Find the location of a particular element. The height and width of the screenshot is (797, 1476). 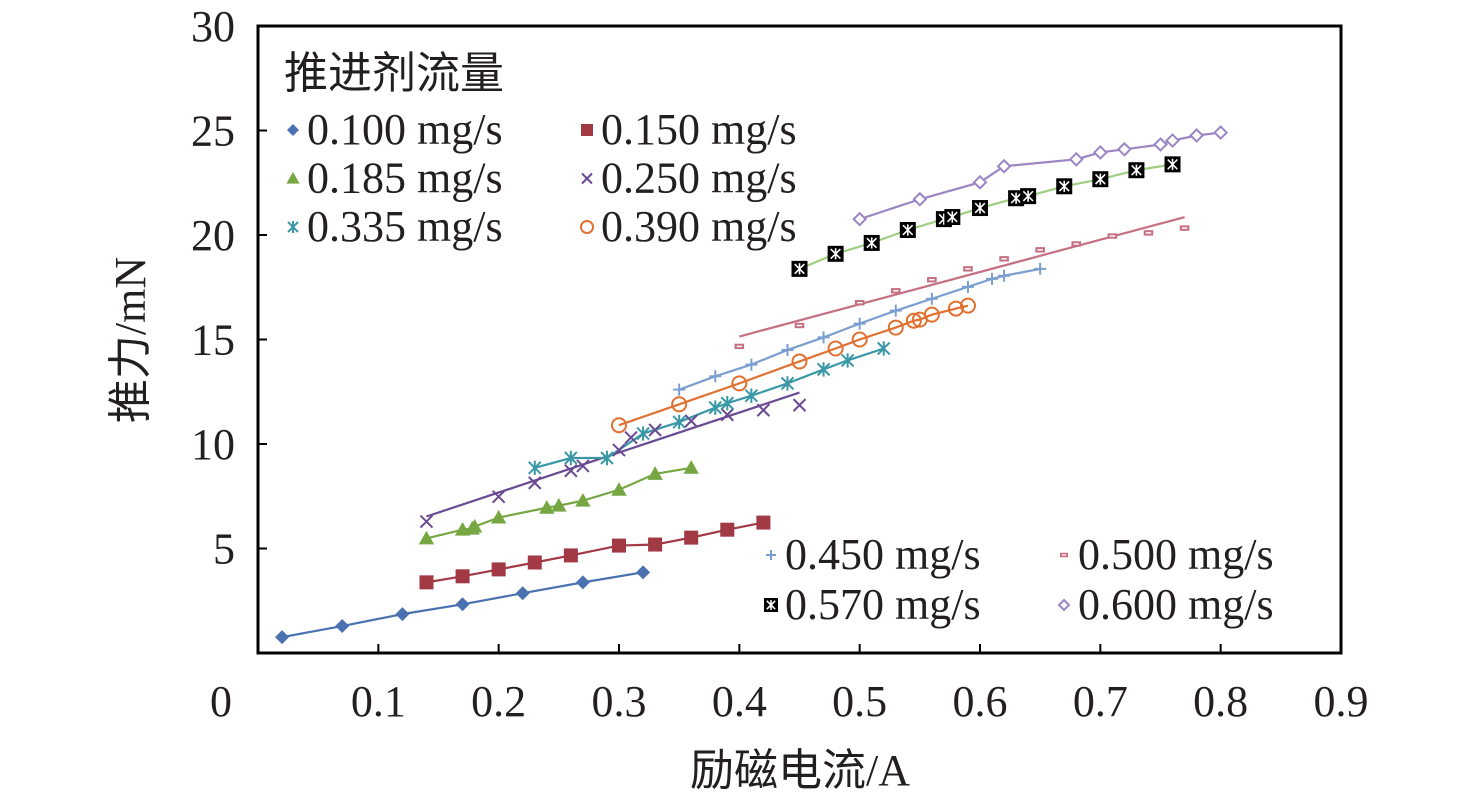

y-tick-label: 25 is located at coordinates (213, 131).